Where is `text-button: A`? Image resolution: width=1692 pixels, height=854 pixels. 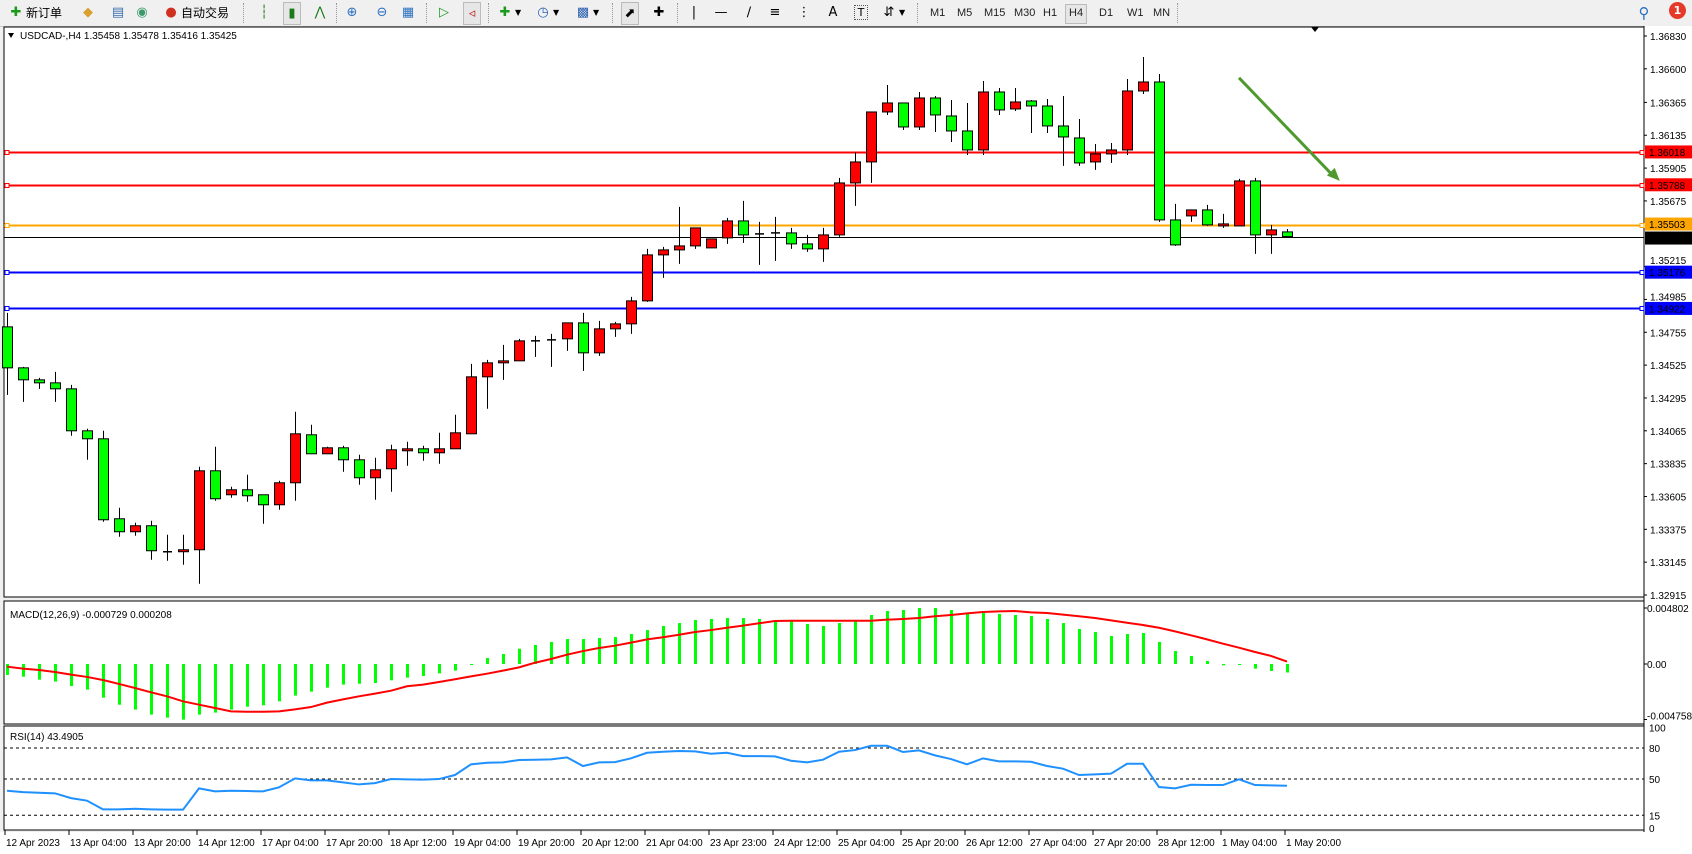
text-button: A is located at coordinates (833, 12).